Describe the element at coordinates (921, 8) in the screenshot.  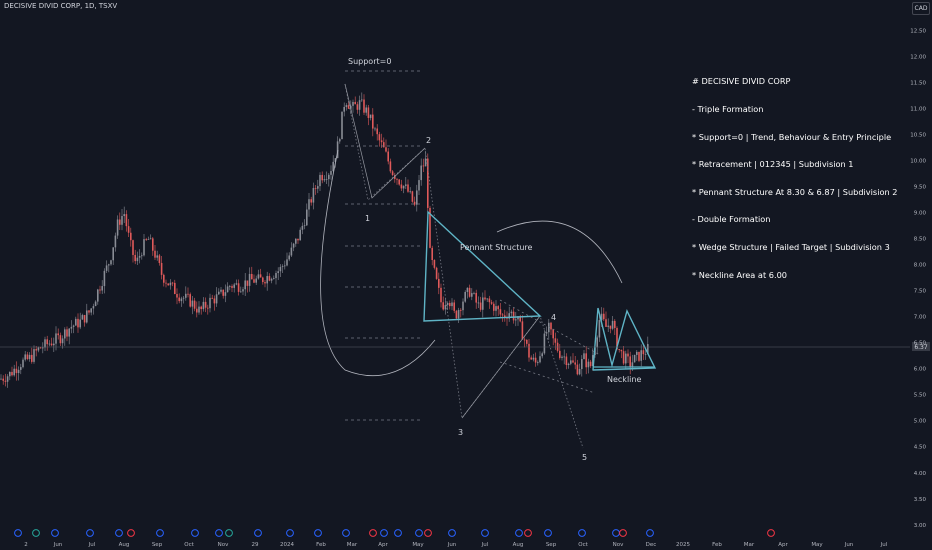
I see `currency-badge: CAD` at that location.